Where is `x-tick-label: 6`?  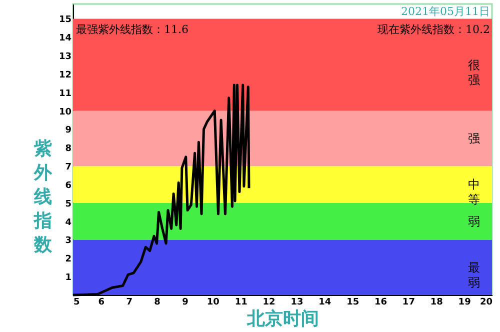 x-tick-label: 6 is located at coordinates (101, 303).